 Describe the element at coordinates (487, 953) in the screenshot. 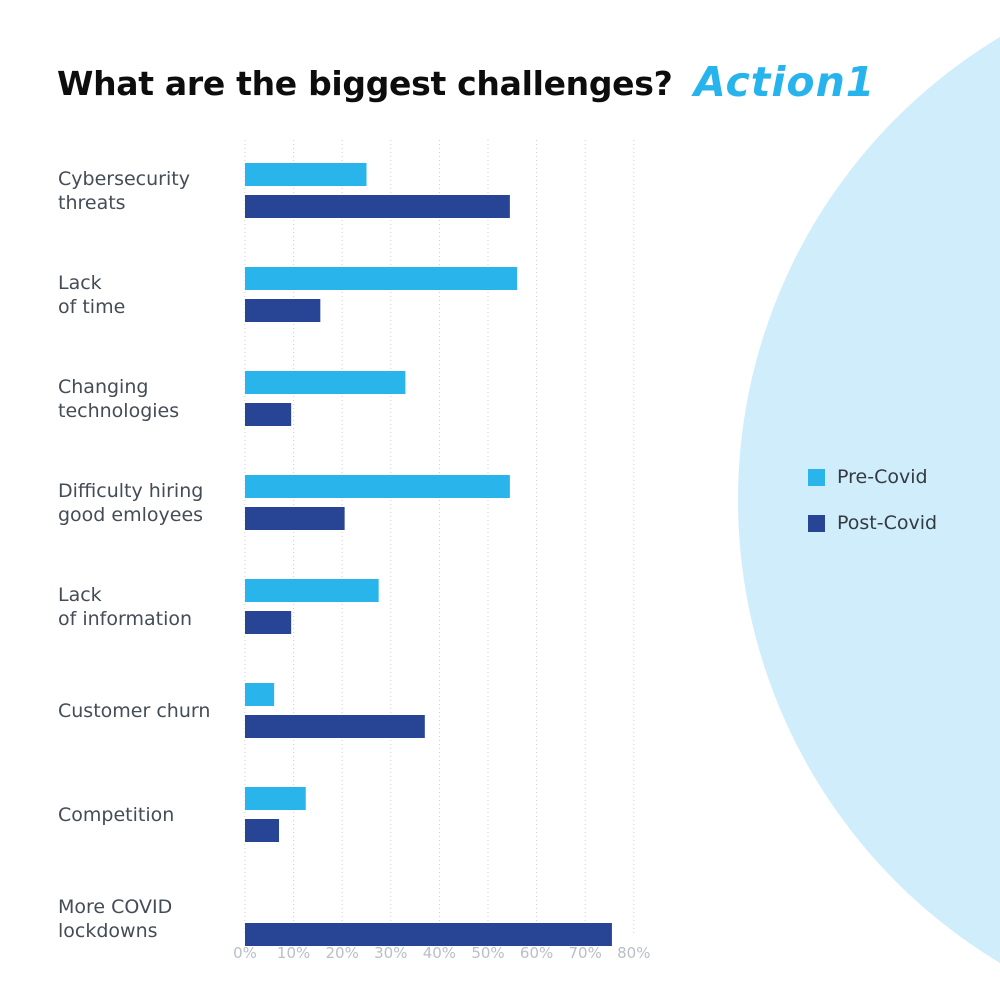

I see `x-tick-label: 50%` at that location.